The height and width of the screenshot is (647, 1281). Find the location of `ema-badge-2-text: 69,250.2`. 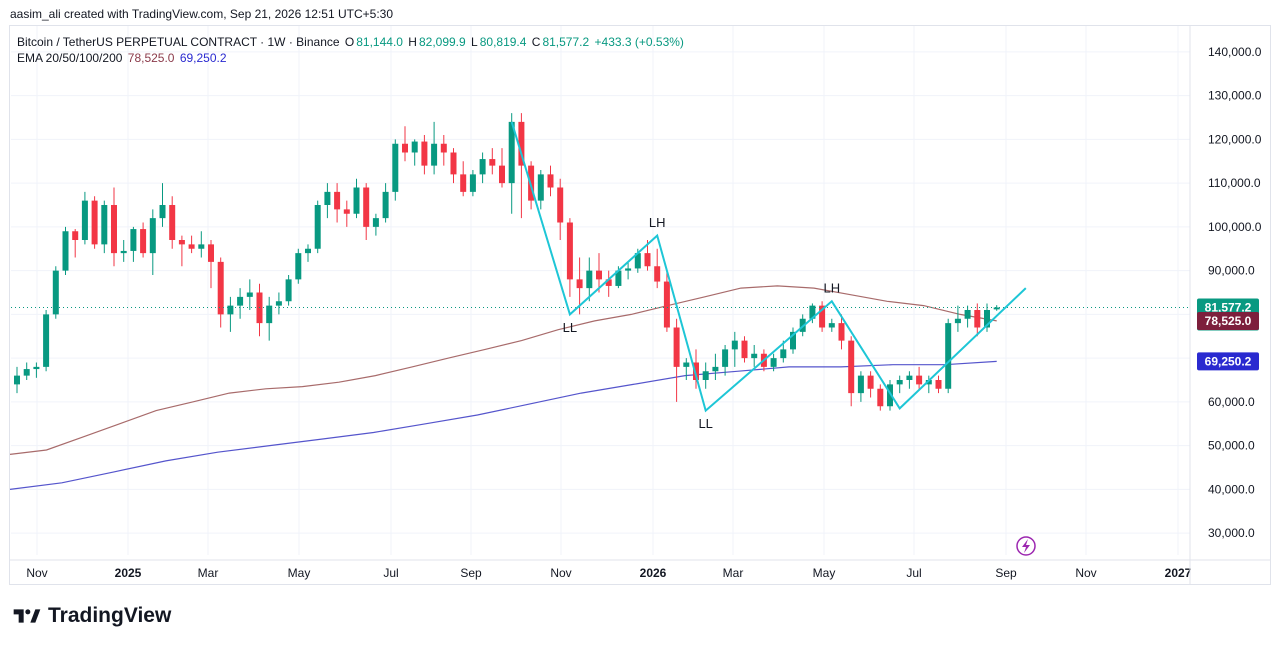

ema-badge-2-text: 69,250.2 is located at coordinates (1228, 361).